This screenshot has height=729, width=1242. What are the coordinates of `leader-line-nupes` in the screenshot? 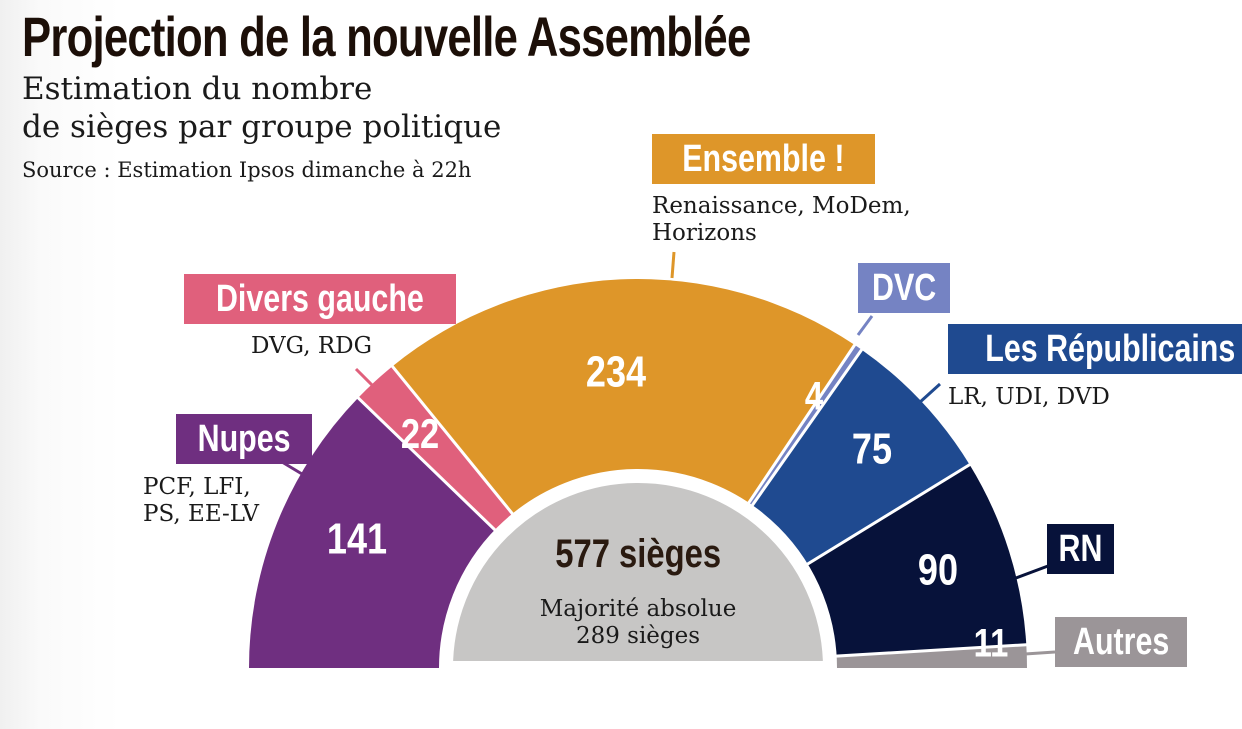 It's located at (292, 468).